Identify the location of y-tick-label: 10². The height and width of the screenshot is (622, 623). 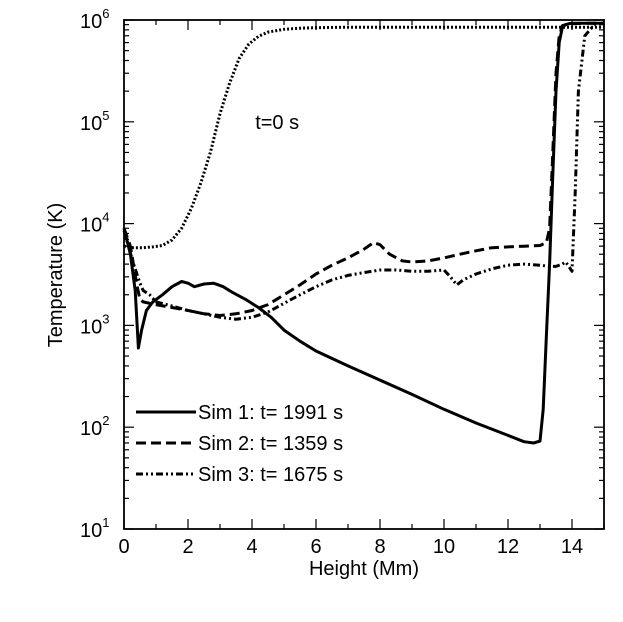
(94, 426).